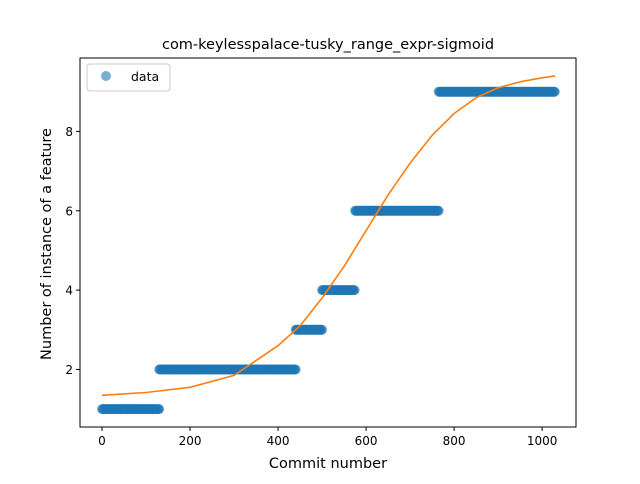 Image resolution: width=640 pixels, height=484 pixels. I want to click on x-tick-label: 600, so click(366, 441).